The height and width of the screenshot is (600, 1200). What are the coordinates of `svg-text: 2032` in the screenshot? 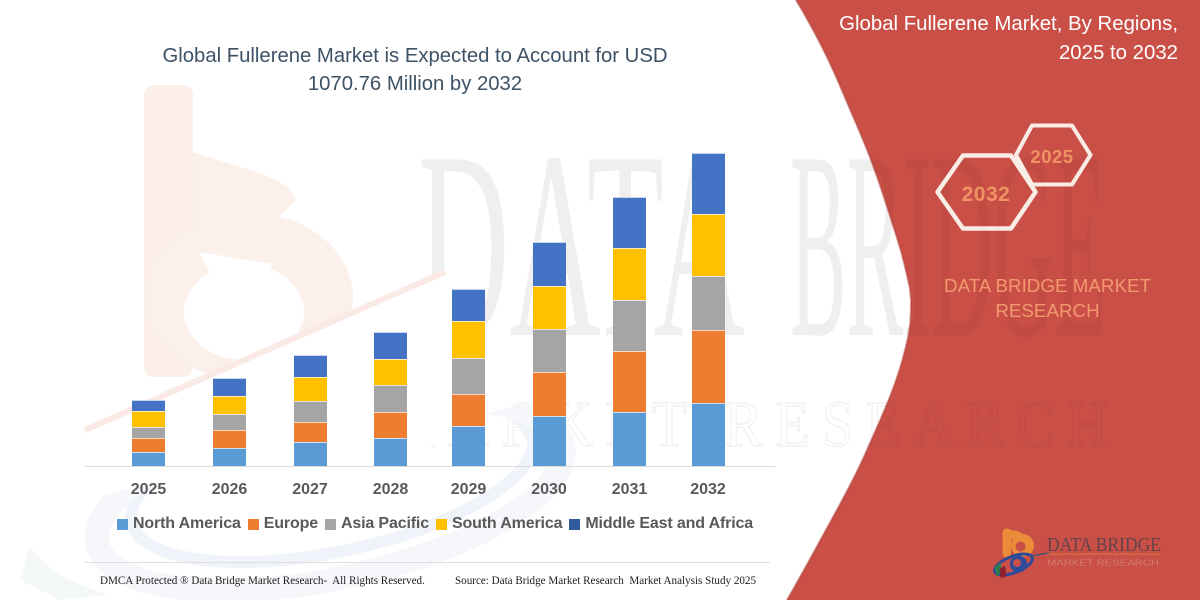 It's located at (986, 194).